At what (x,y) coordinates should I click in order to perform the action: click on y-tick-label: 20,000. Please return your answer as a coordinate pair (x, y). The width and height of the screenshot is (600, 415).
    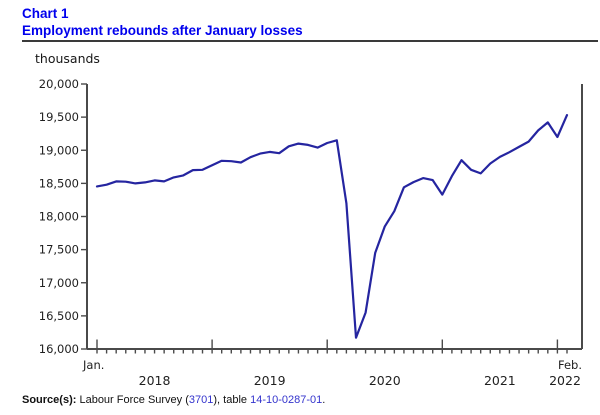
    Looking at the image, I should click on (59, 84).